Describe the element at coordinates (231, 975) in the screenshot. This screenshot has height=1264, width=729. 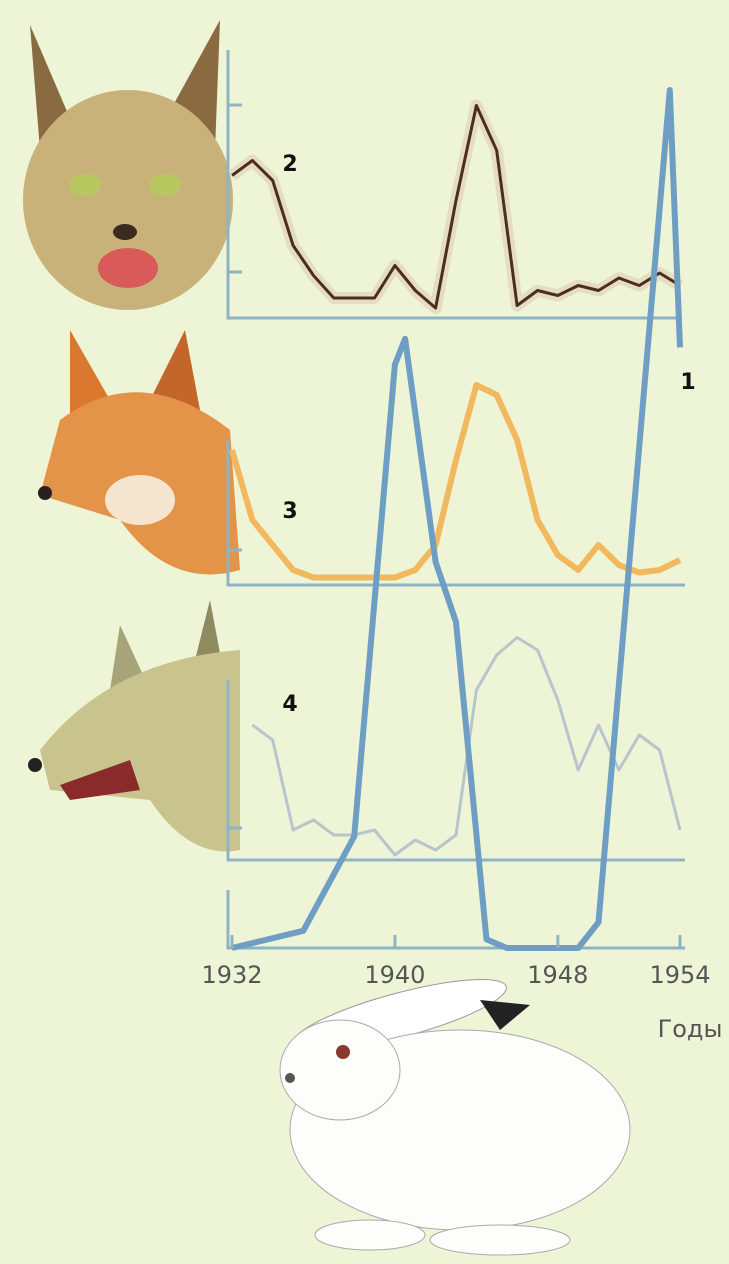
I see `x-tick-label: 1932` at that location.